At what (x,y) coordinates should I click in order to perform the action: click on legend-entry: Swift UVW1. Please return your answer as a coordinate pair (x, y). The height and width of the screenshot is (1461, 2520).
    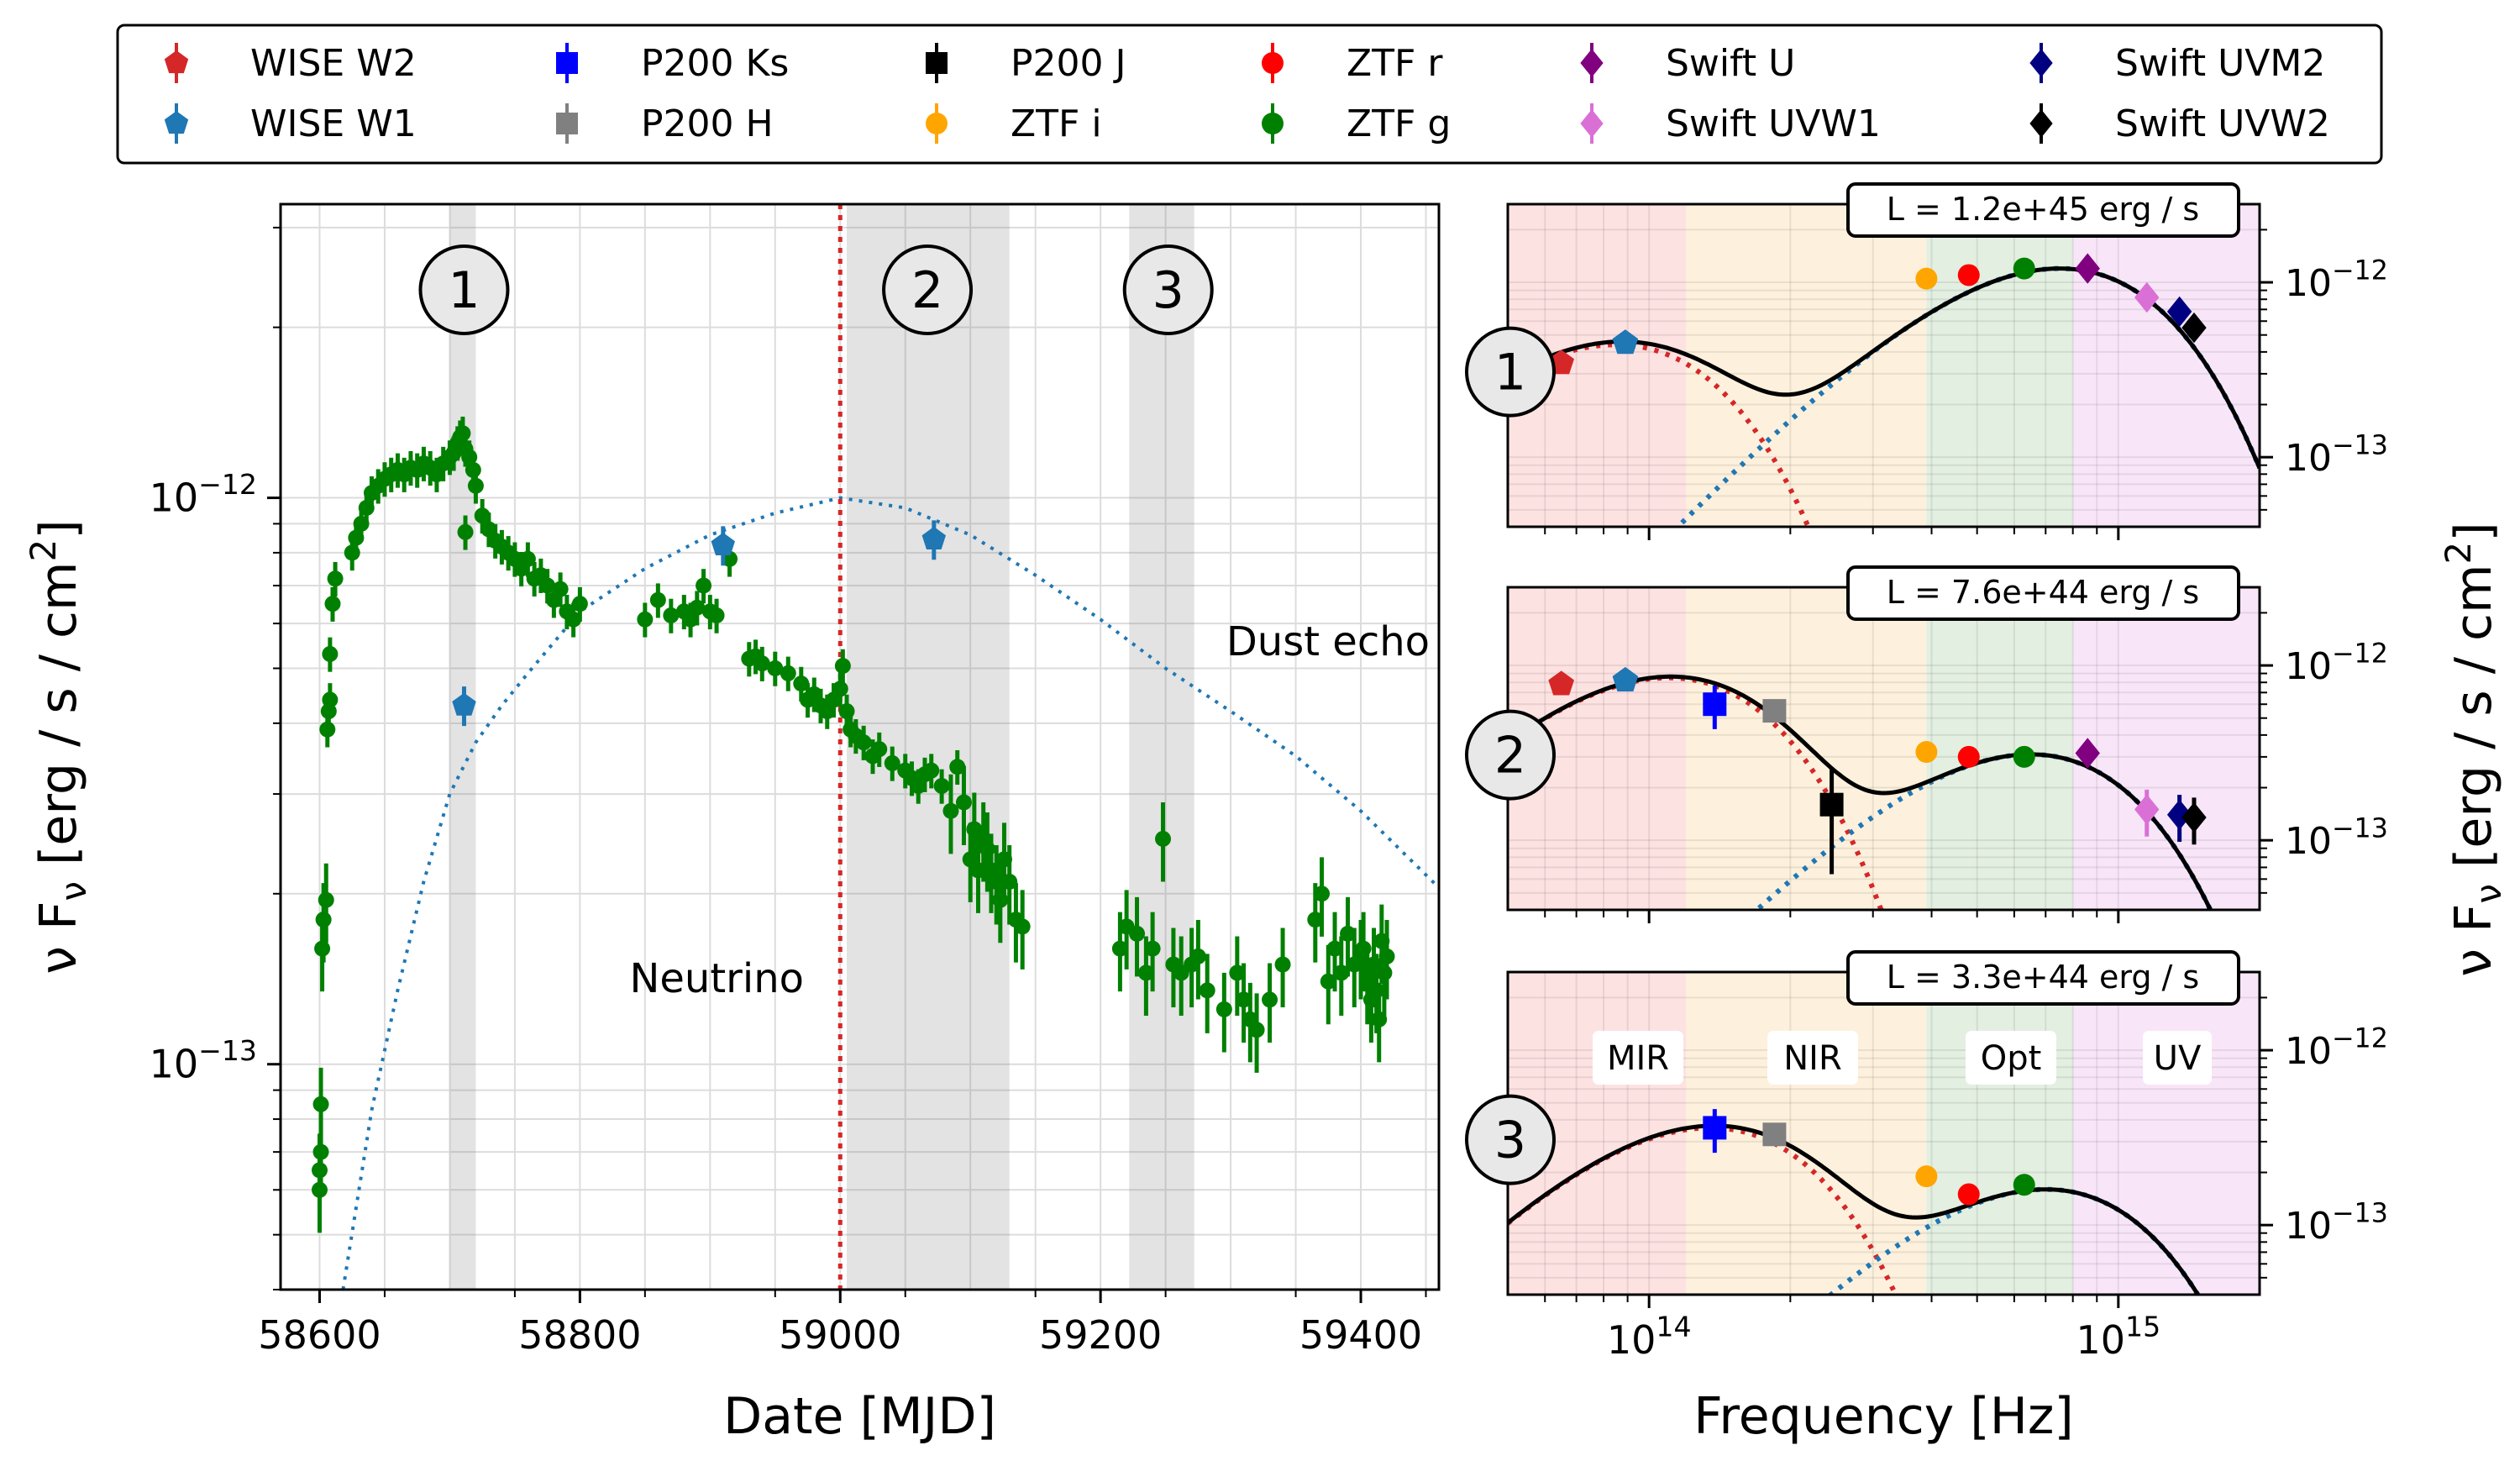
    Looking at the image, I should click on (1730, 123).